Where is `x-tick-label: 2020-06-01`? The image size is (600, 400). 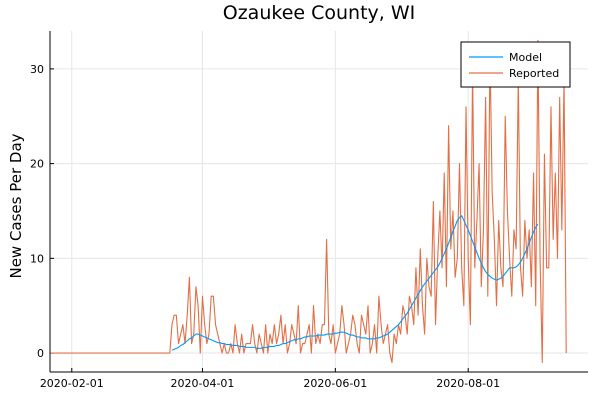
x-tick-label: 2020-06-01 is located at coordinates (335, 383).